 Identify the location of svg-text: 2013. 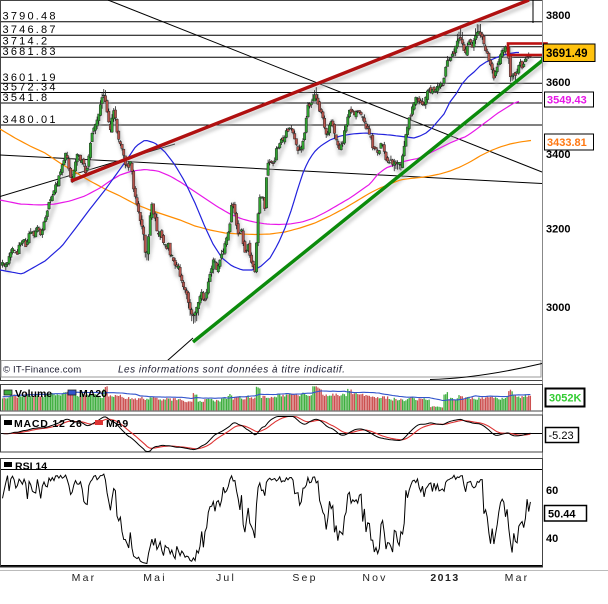
(444, 578).